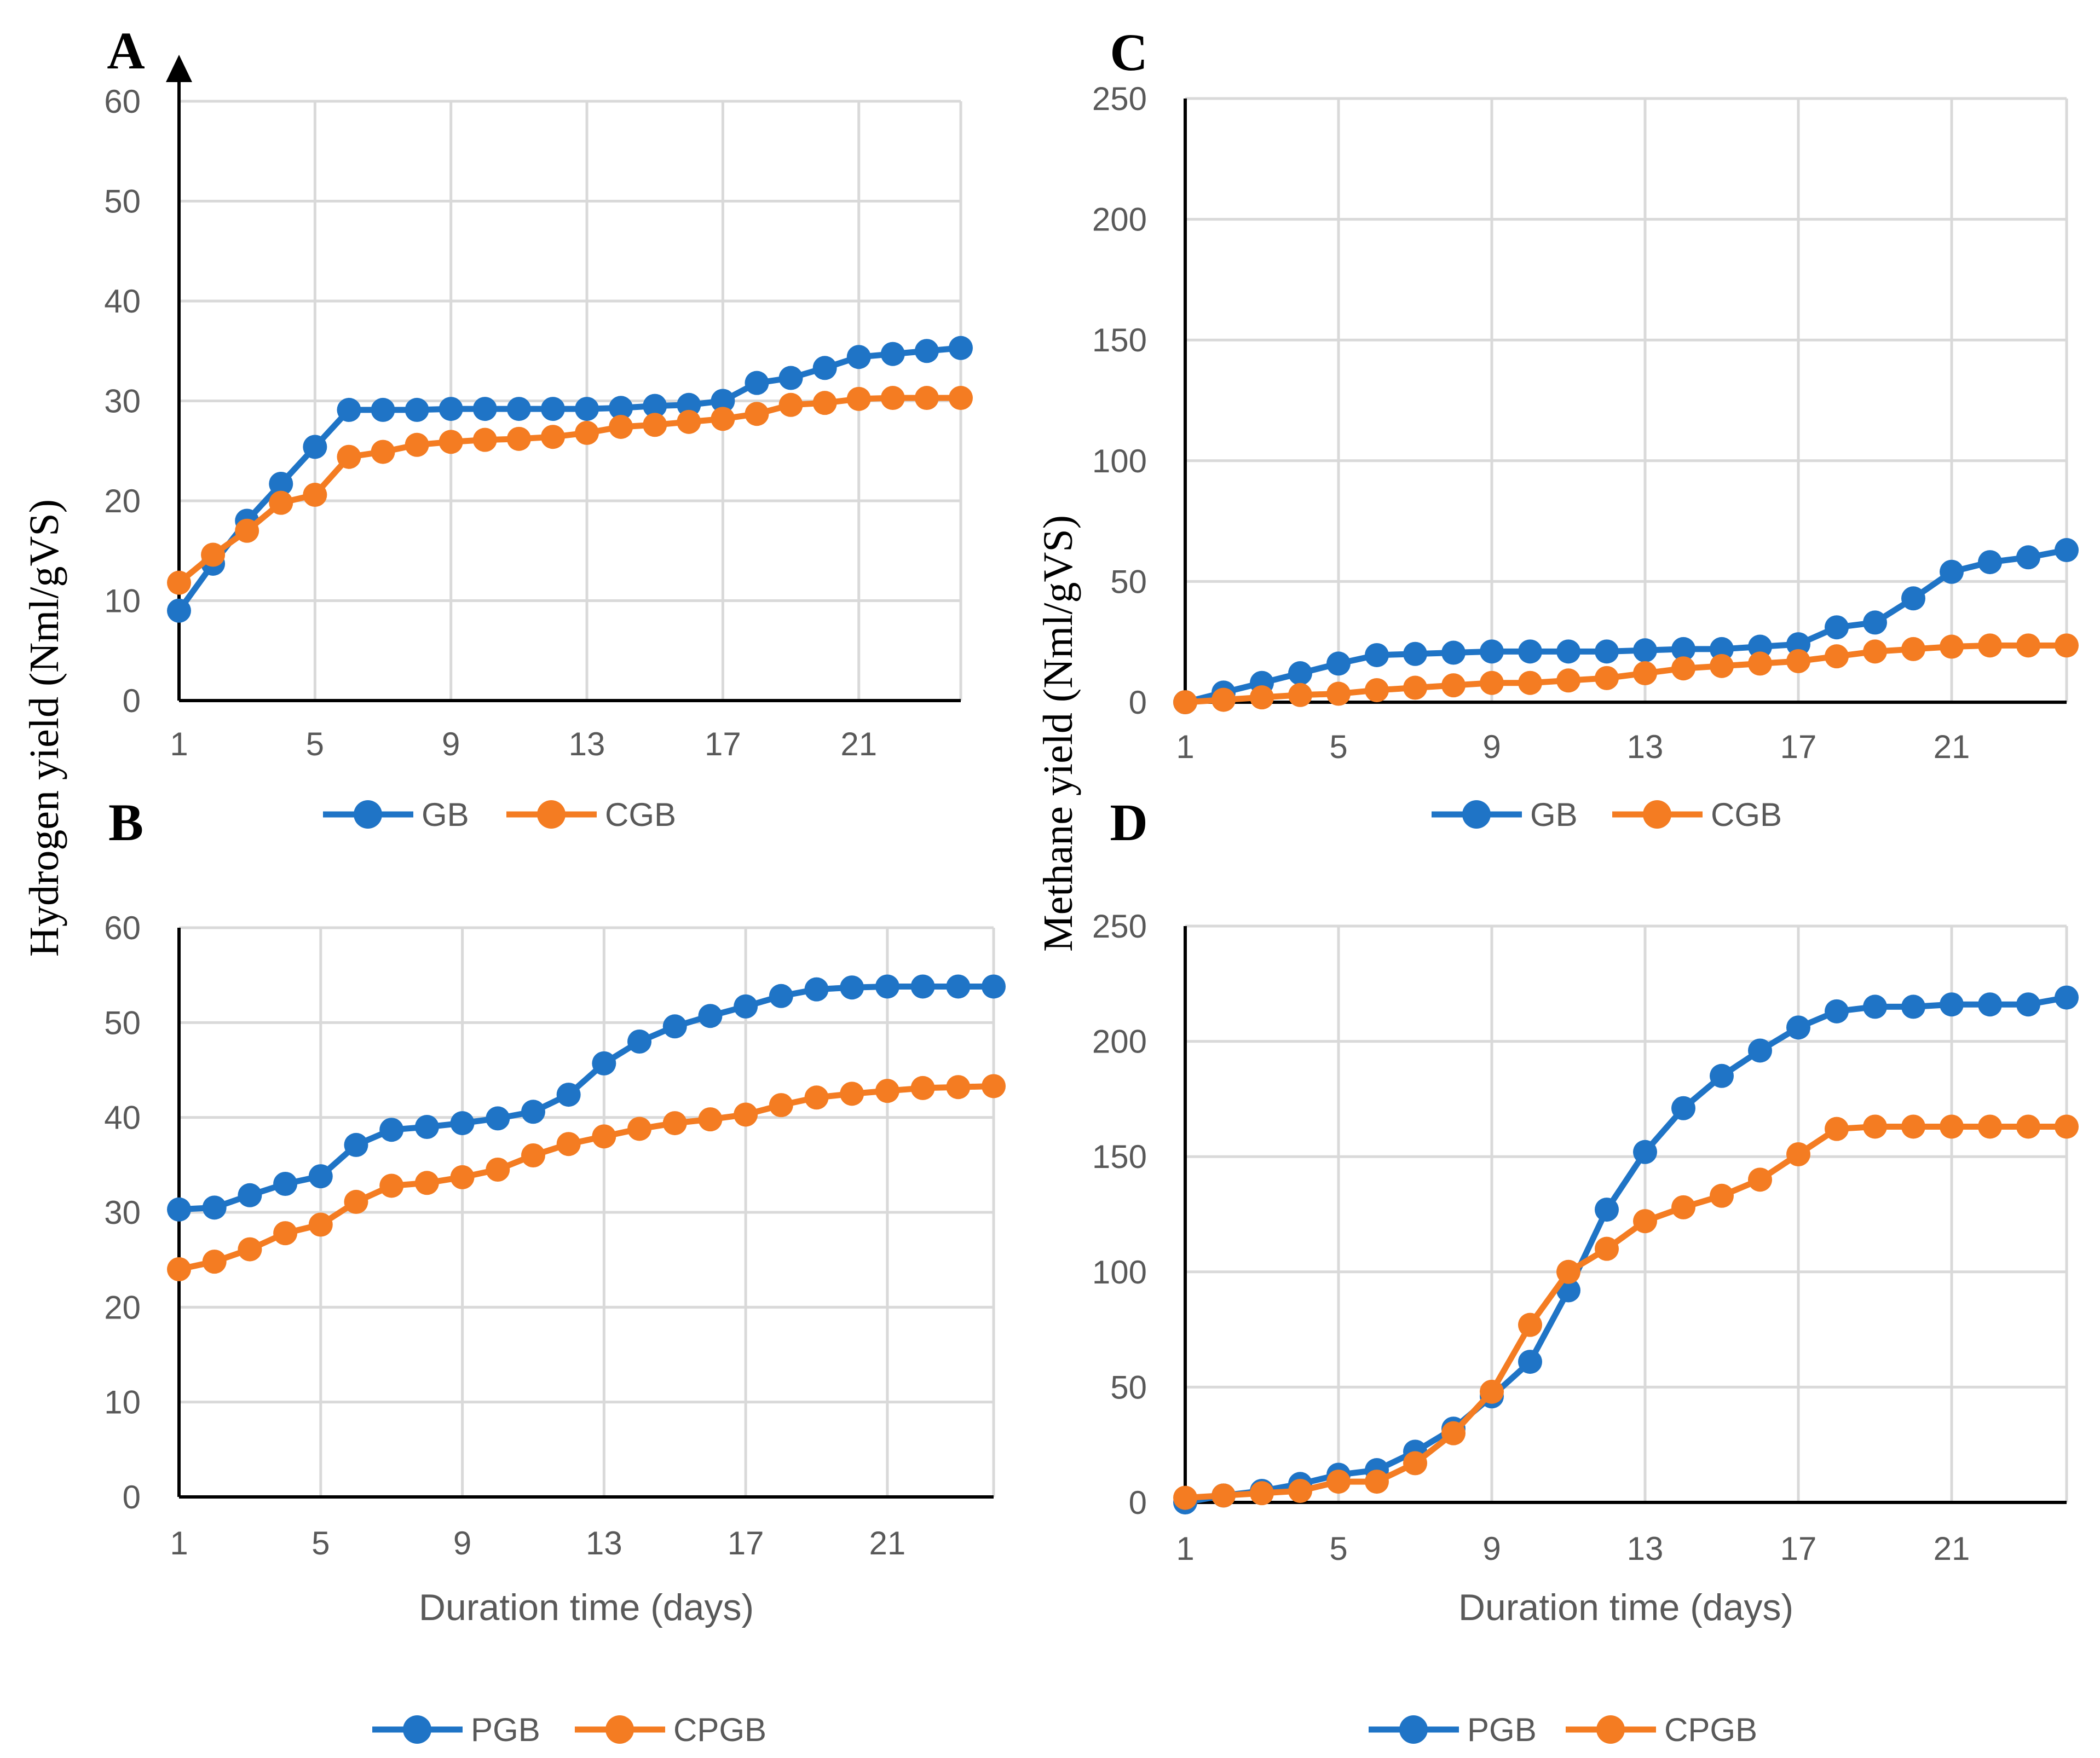 Image resolution: width=2100 pixels, height=1758 pixels. Describe the element at coordinates (1625, 1607) in the screenshot. I see `x-axis-title: Duration time (days)` at that location.